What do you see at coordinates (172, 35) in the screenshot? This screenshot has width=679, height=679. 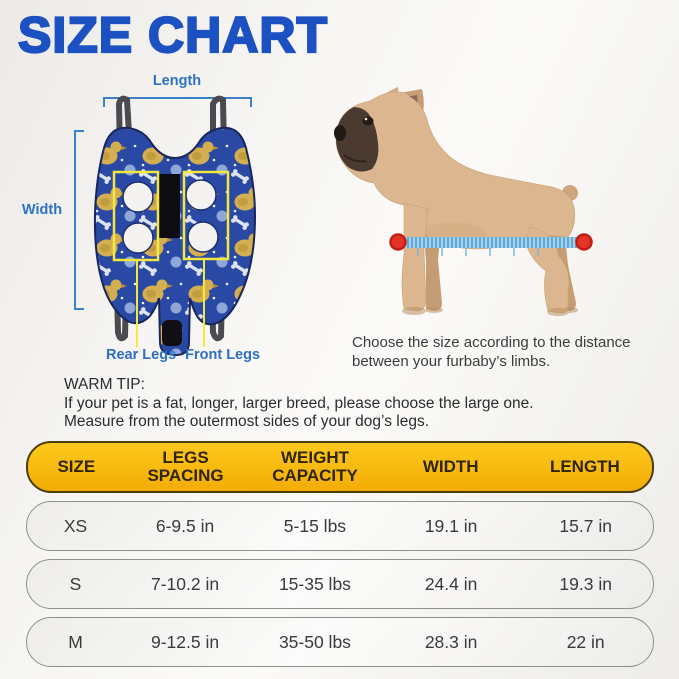 I see `page-title: SIZE CHART` at bounding box center [172, 35].